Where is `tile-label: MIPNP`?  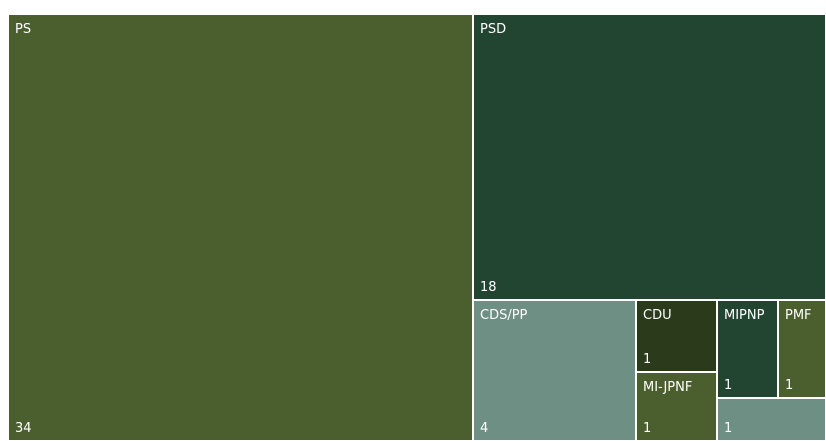 tile-label: MIPNP is located at coordinates (744, 315).